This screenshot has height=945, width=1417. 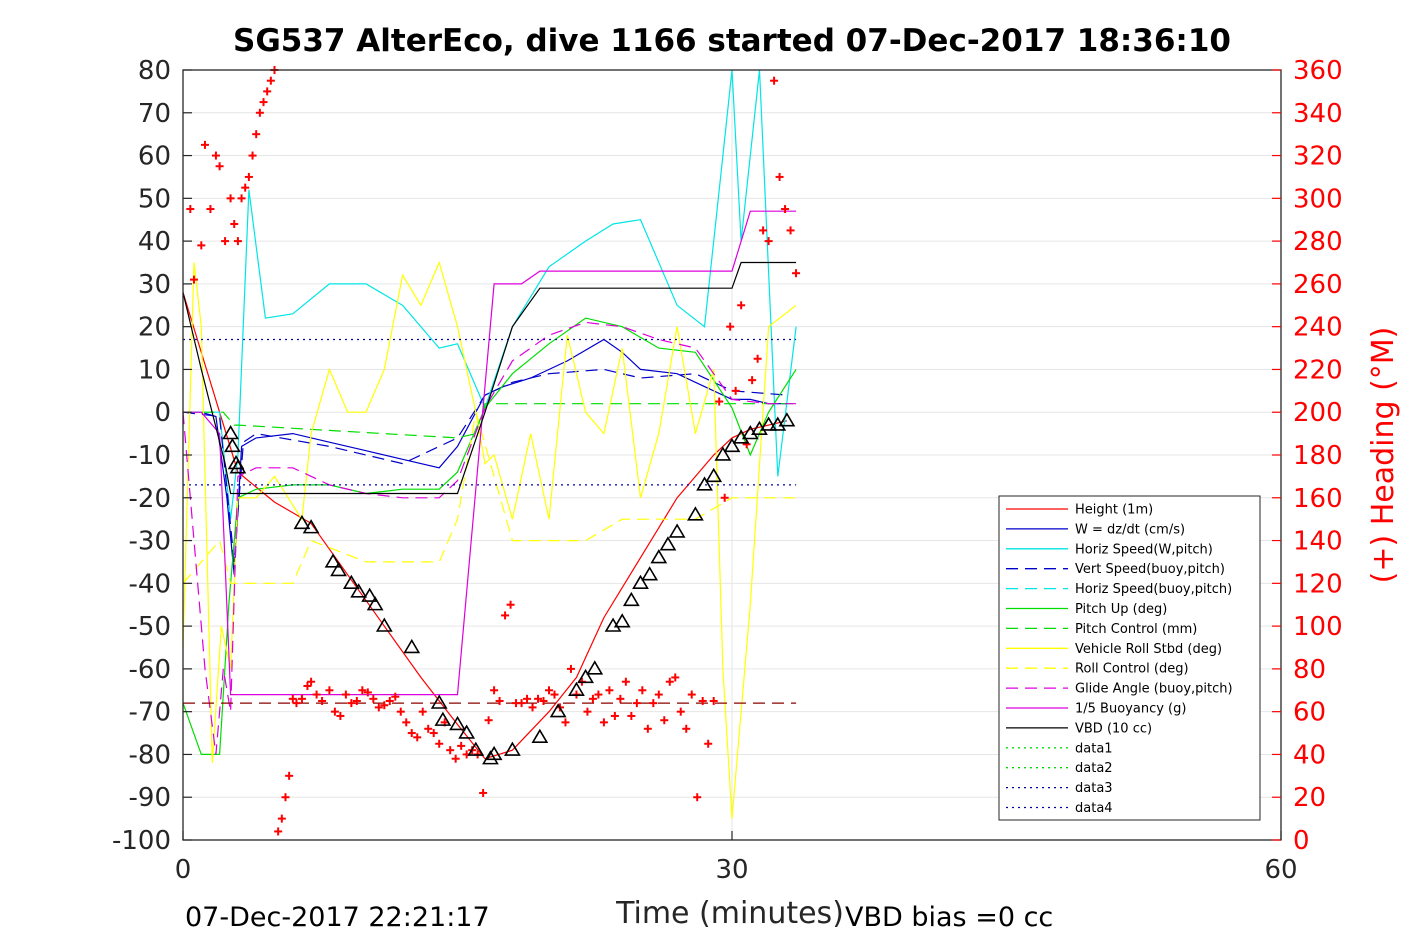 What do you see at coordinates (150, 713) in the screenshot?
I see `left-tick-label: -70` at bounding box center [150, 713].